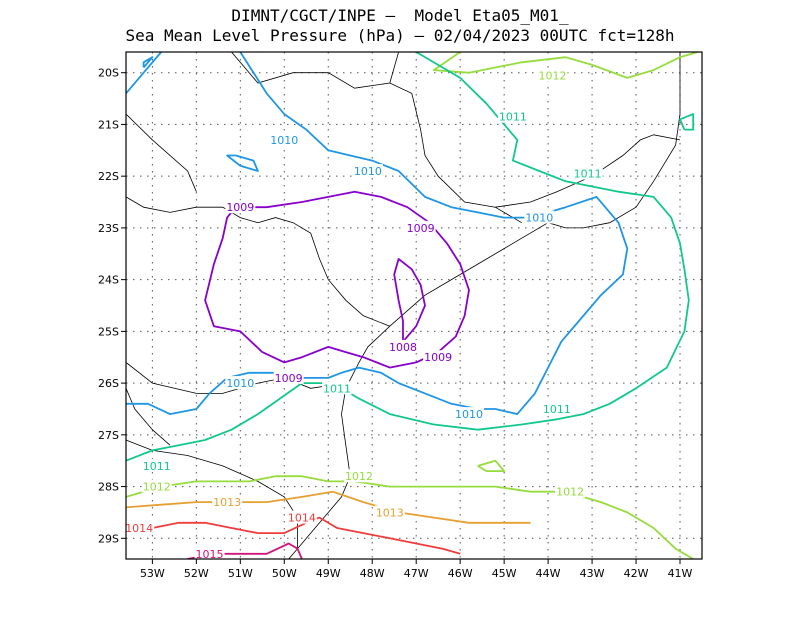 The image size is (800, 618). What do you see at coordinates (108, 124) in the screenshot?
I see `lat-tick-label: 21S` at bounding box center [108, 124].